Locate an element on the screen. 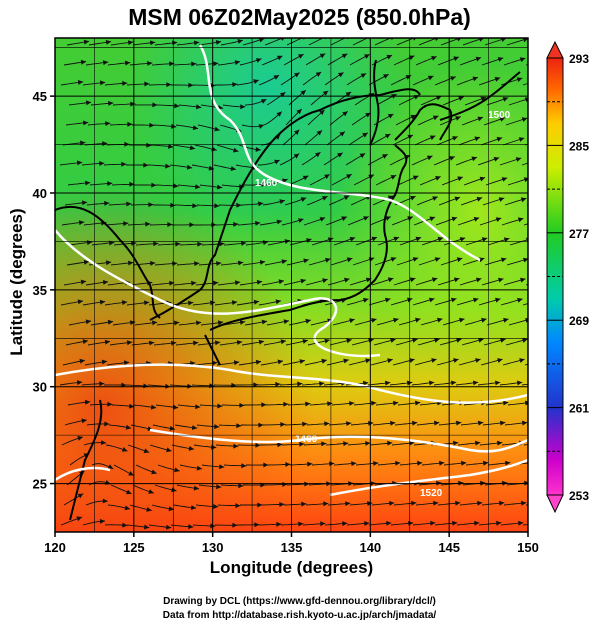 Image resolution: width=599 pixels, height=625 pixels. x-tick-label: 125 is located at coordinates (134, 547).